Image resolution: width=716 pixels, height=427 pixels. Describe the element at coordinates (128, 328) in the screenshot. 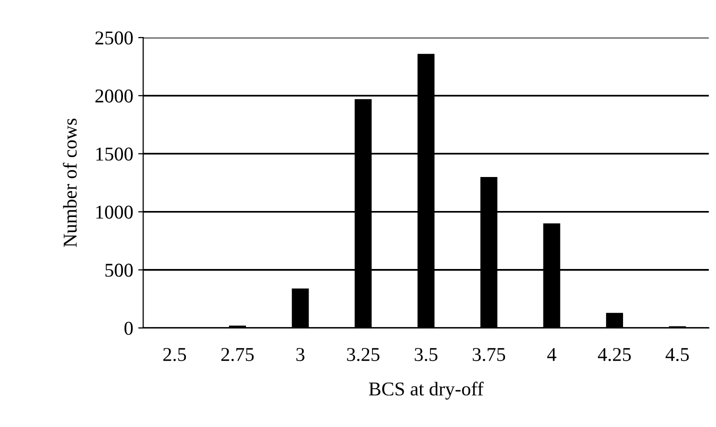

I see `y-tick-label: 0` at that location.